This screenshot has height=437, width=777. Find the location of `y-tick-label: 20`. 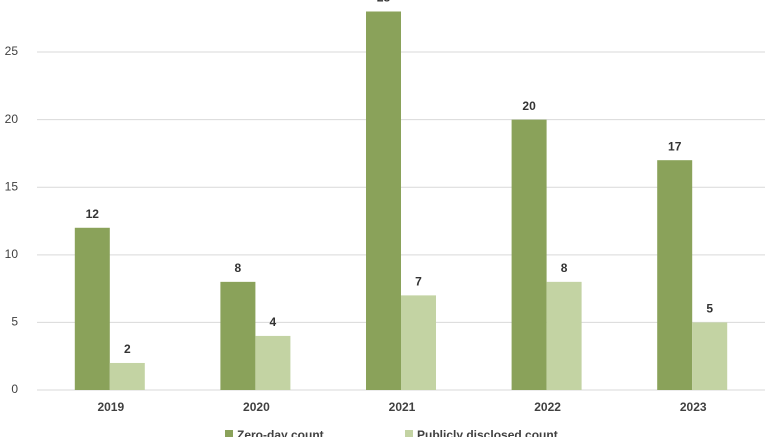

y-tick-label: 20 is located at coordinates (12, 119).